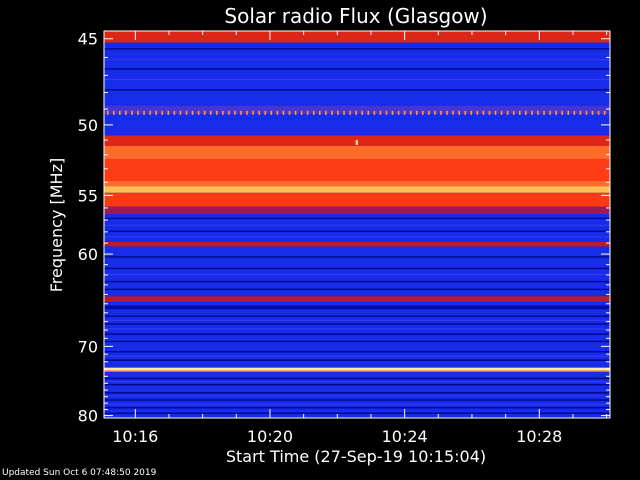 Image resolution: width=640 pixels, height=480 pixels. I want to click on x-tick-label: 10:20, so click(270, 436).